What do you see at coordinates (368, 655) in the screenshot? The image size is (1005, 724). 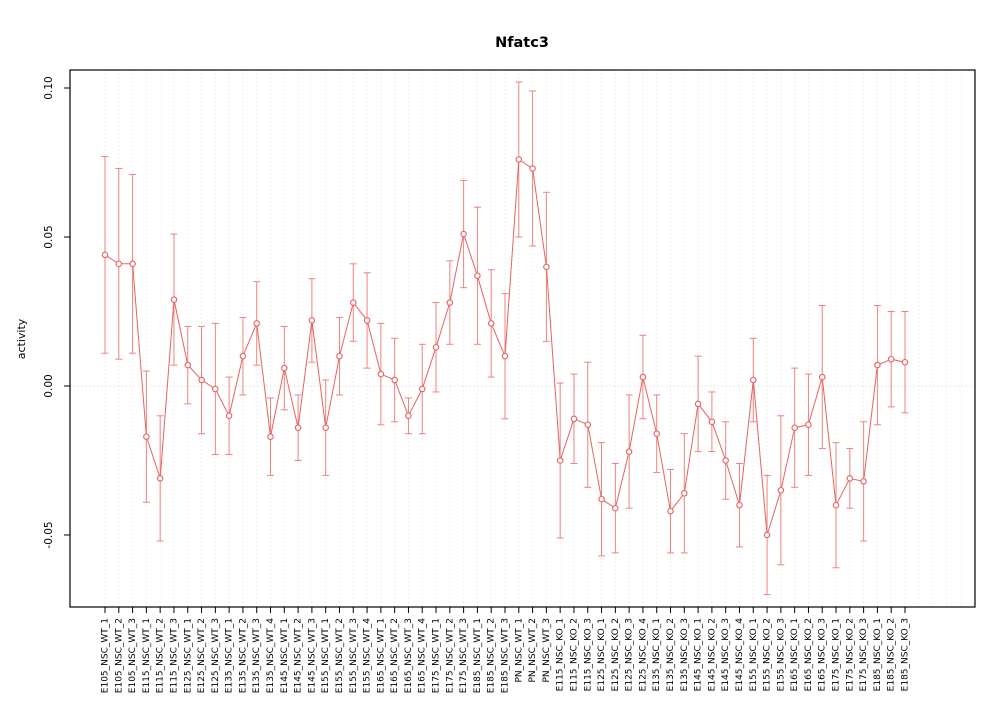 I see `x-tick-label: E155_NSC_WT_4` at bounding box center [368, 655].